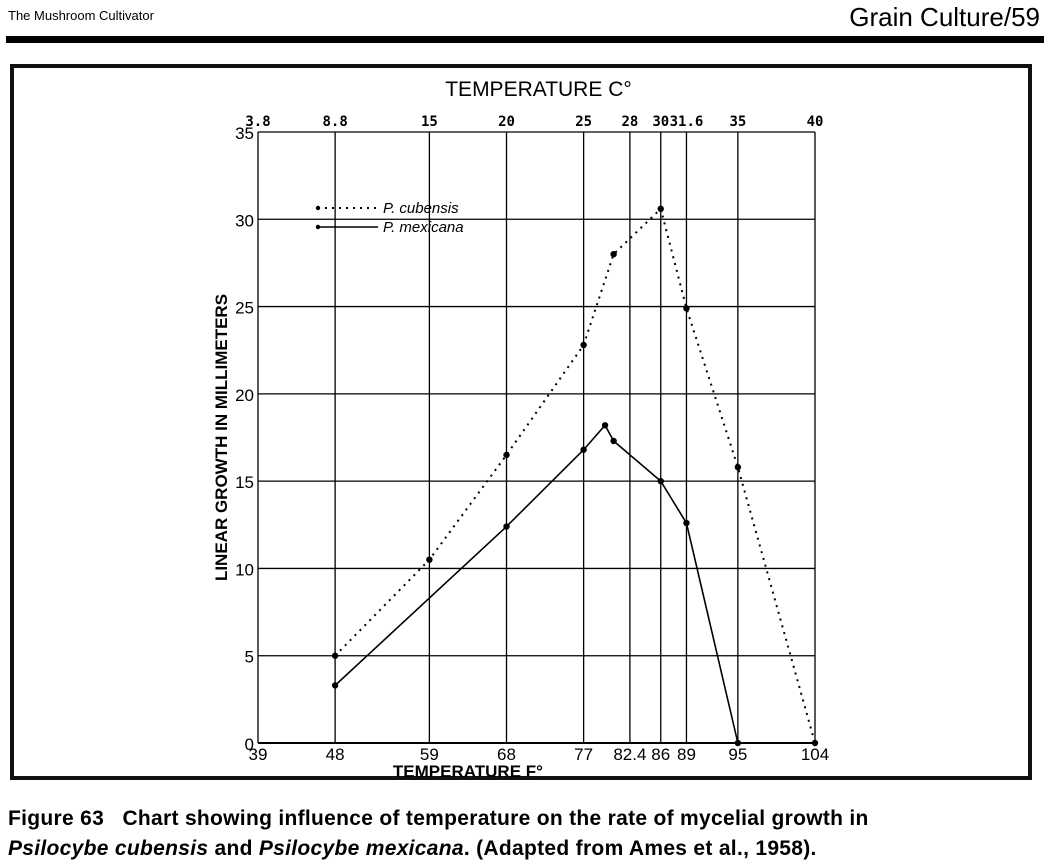 Image resolution: width=1050 pixels, height=868 pixels. What do you see at coordinates (737, 122) in the screenshot?
I see `x-top-tick-label: 35` at bounding box center [737, 122].